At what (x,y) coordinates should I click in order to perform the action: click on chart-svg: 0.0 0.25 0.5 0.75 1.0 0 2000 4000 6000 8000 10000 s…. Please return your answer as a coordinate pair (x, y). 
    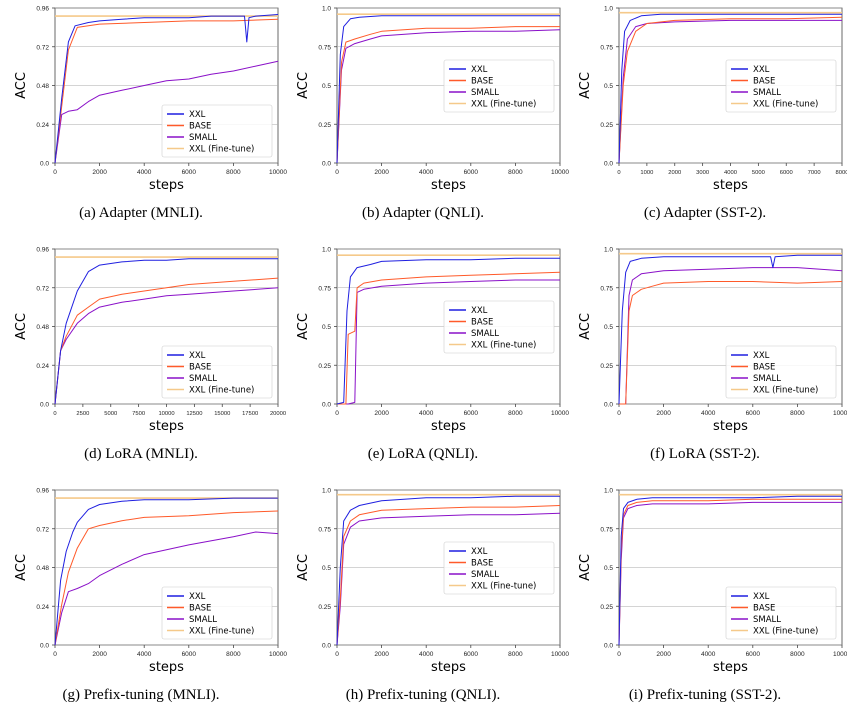
    Looking at the image, I should click on (432, 341).